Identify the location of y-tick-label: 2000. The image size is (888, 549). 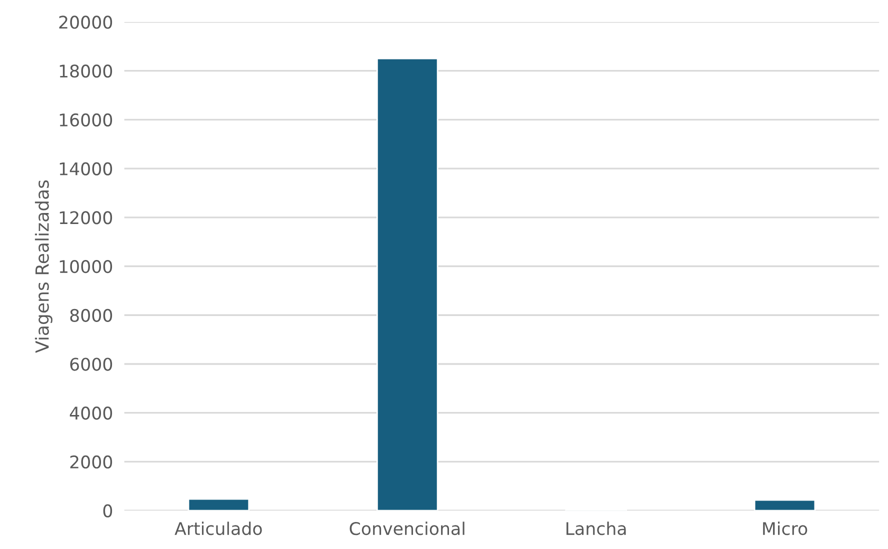
(91, 462).